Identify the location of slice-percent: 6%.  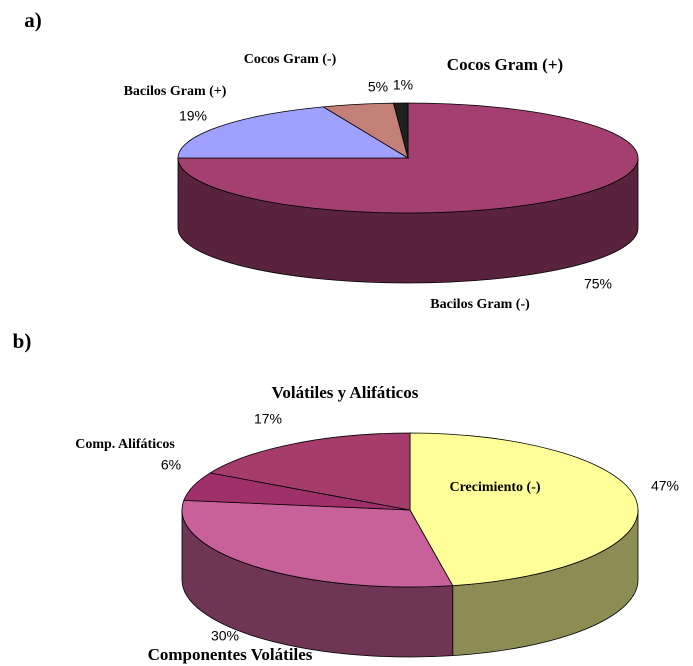
(171, 465).